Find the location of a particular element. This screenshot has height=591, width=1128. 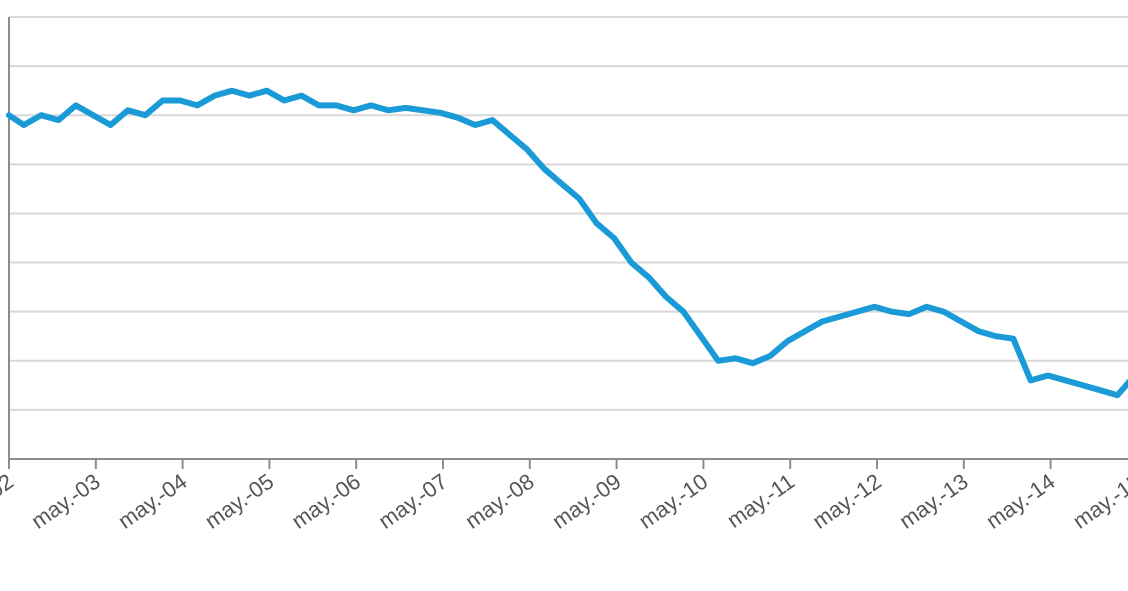

x-tick-label: may.-06 is located at coordinates (326, 501).